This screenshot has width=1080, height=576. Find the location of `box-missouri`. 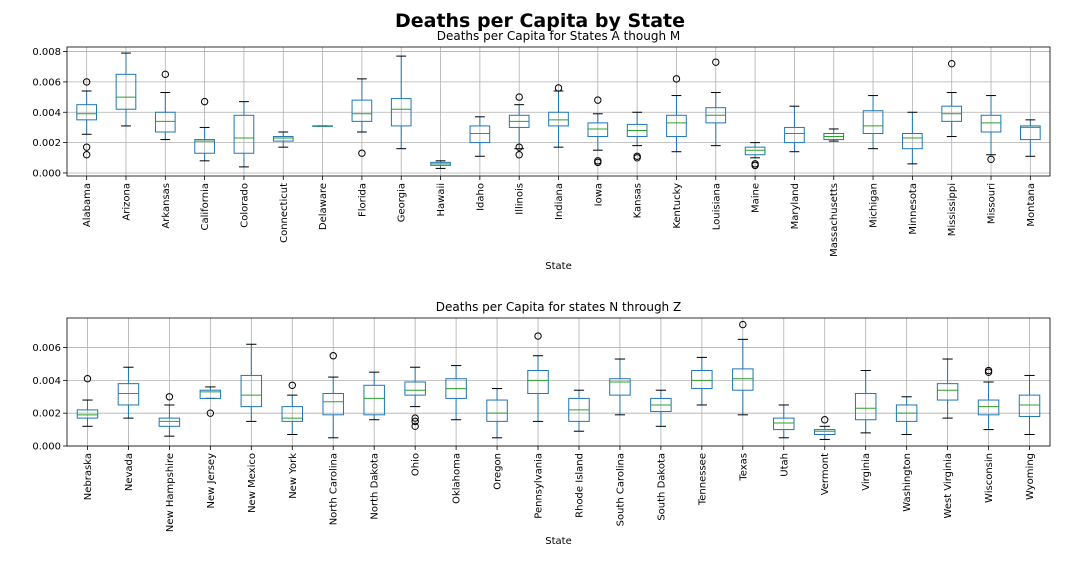

box-missouri is located at coordinates (991, 129).